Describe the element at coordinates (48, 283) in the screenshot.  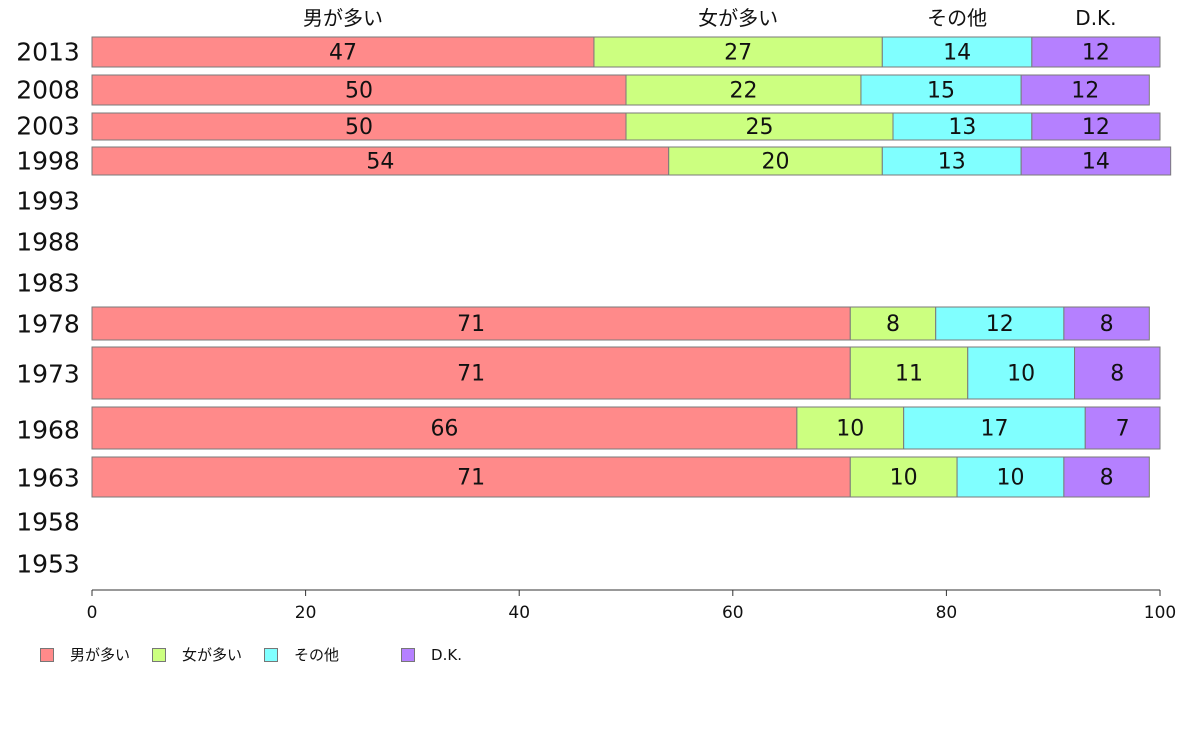
I see `year-label: 1983` at that location.